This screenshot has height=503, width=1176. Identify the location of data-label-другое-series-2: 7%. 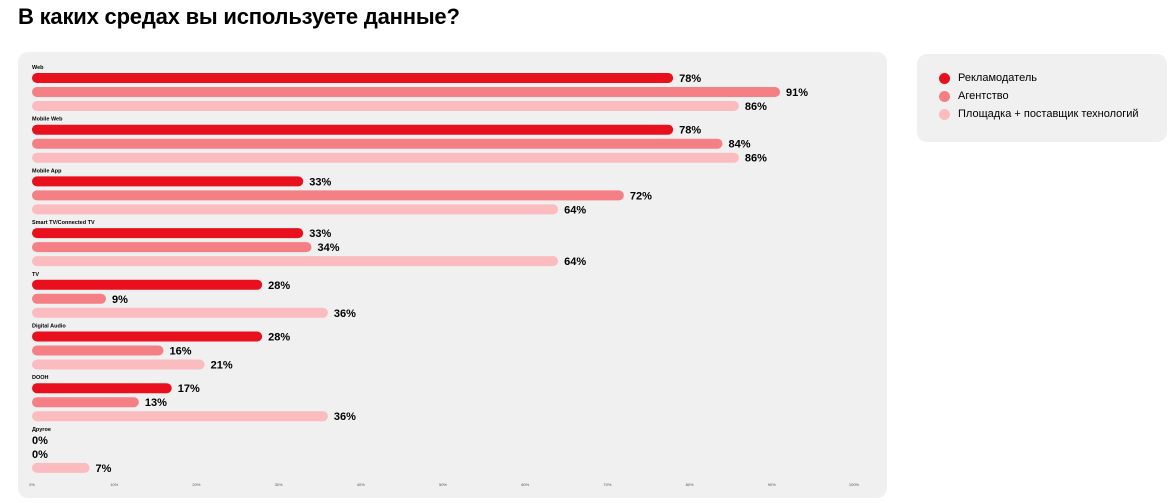
(104, 469).